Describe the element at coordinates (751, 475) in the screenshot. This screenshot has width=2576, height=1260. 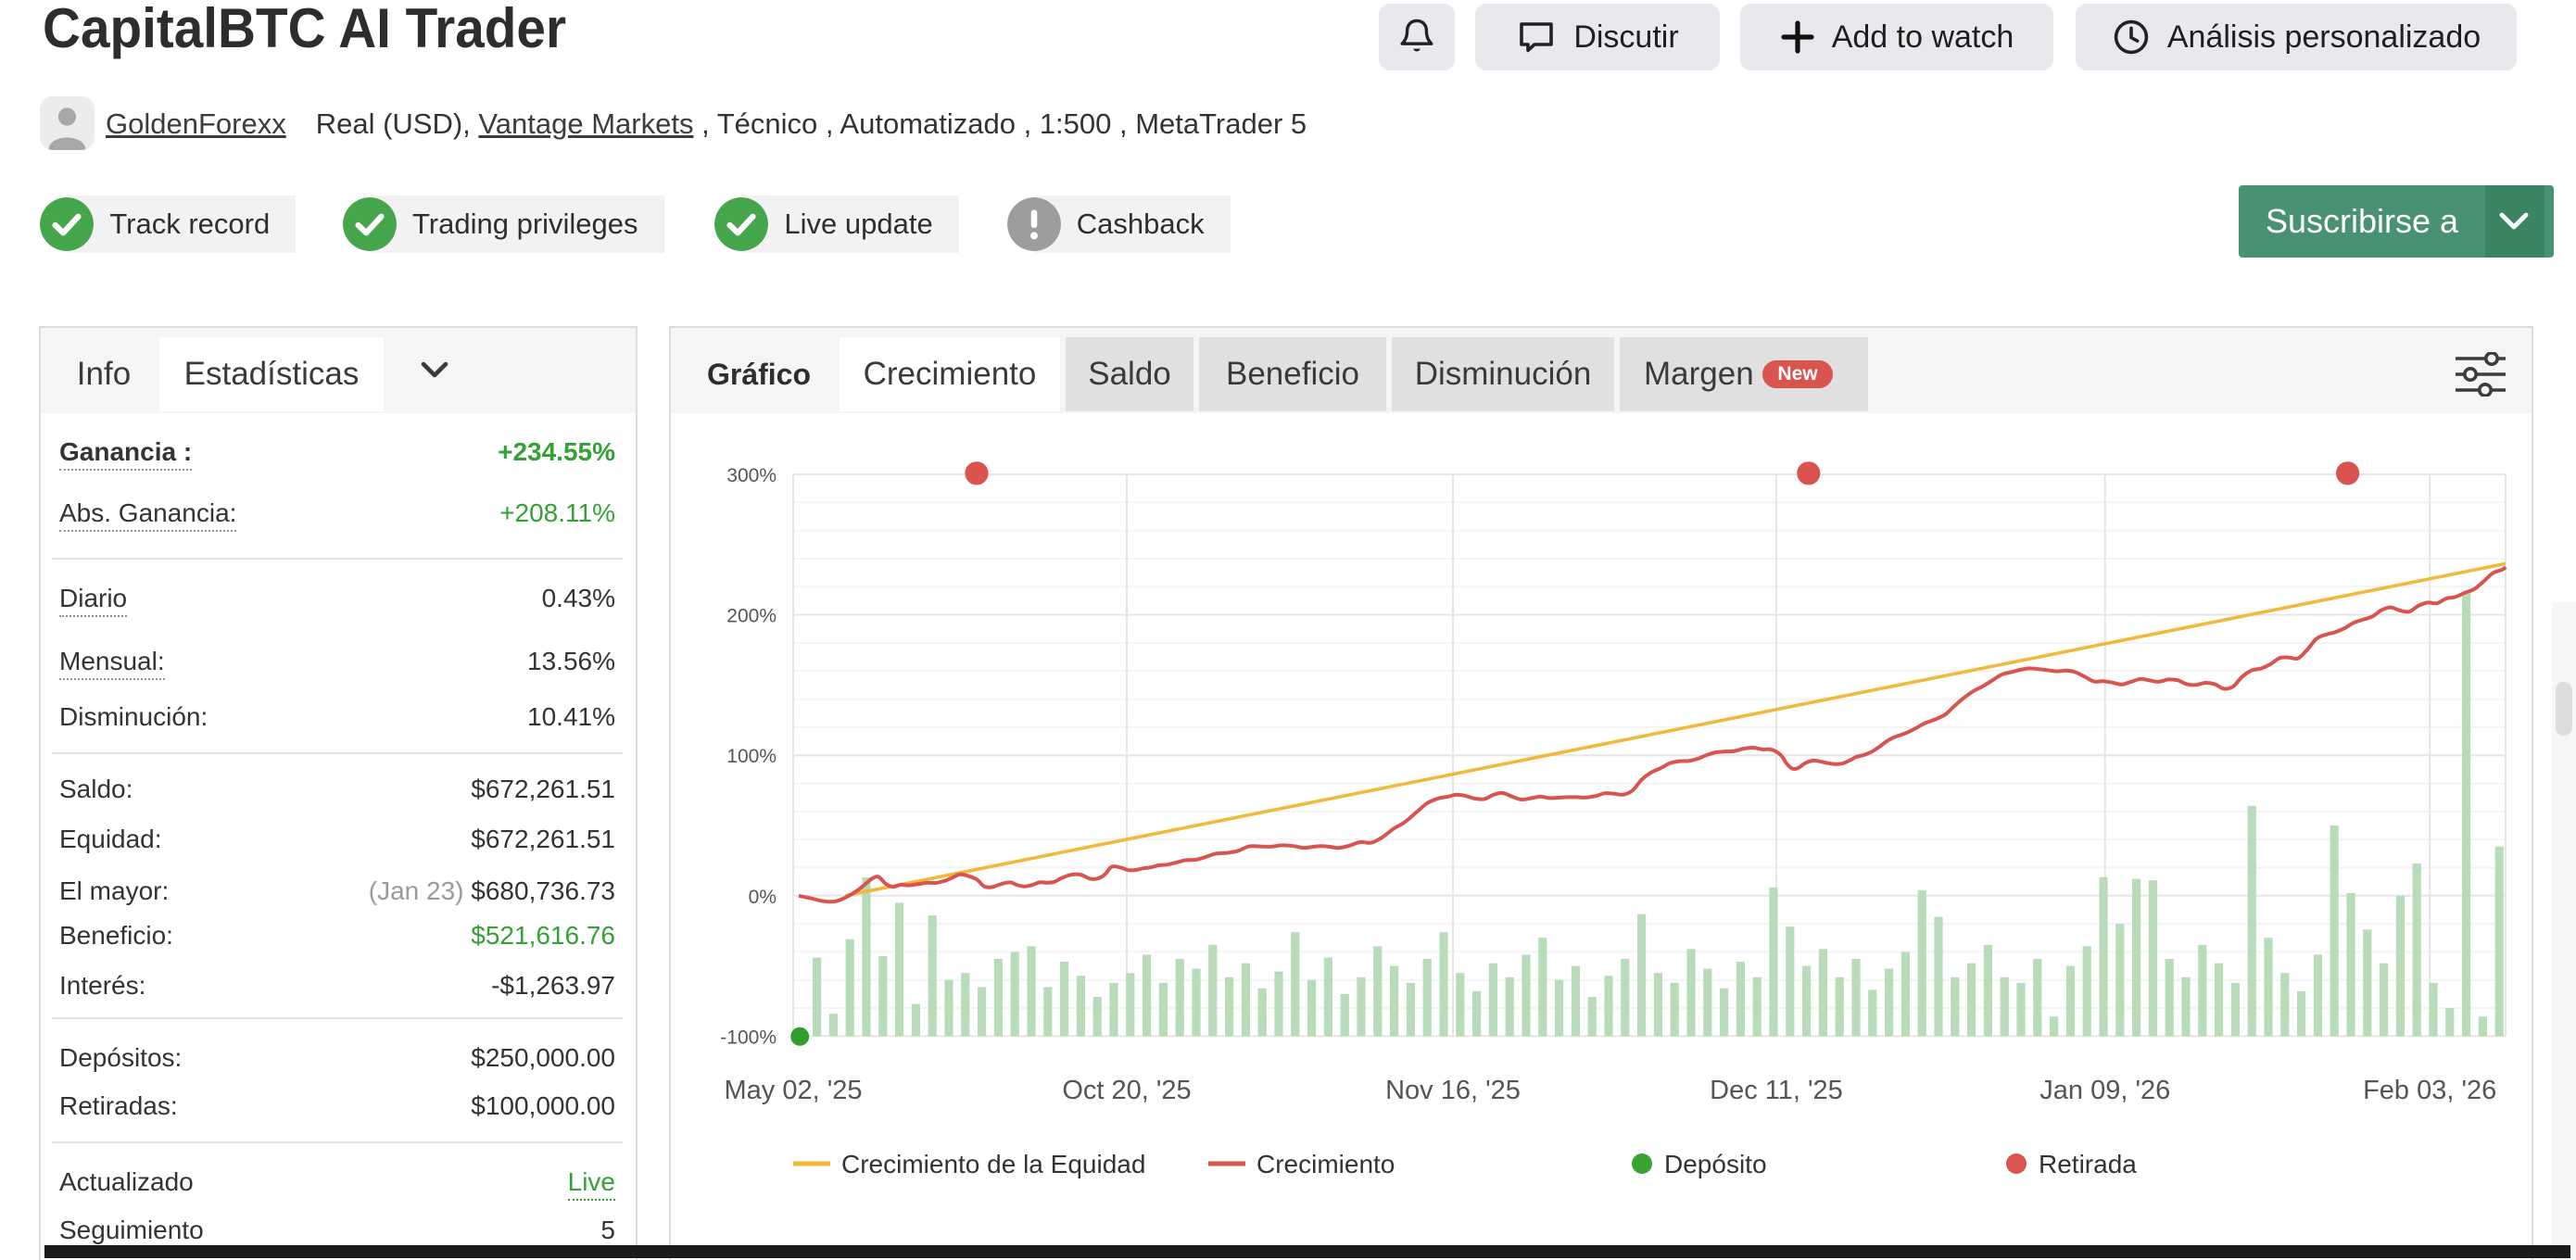
I see `svg-text: 300%` at that location.